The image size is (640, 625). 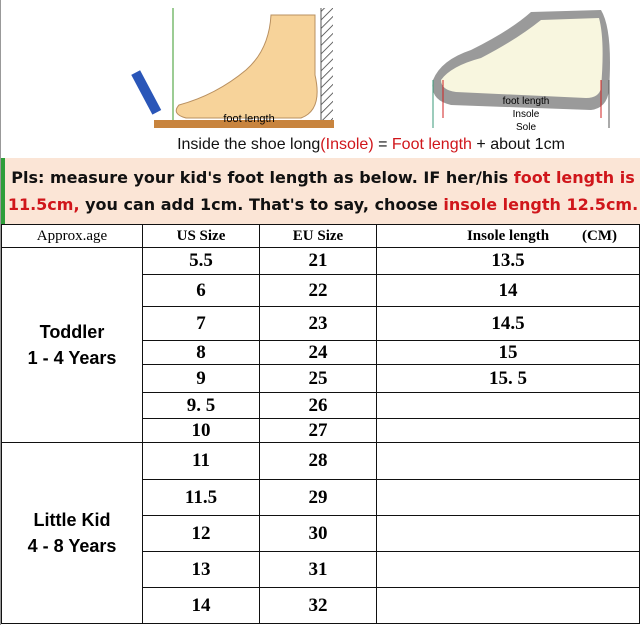 I want to click on foot-length-label: foot length, so click(x=248, y=119).